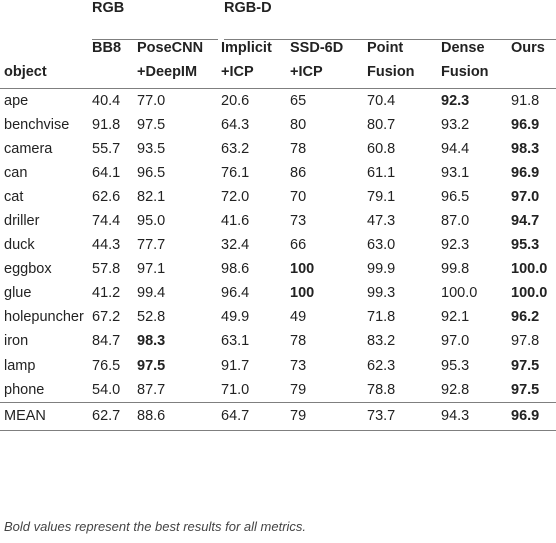 The image size is (556, 543). I want to click on cell-object: phone, so click(24, 389).